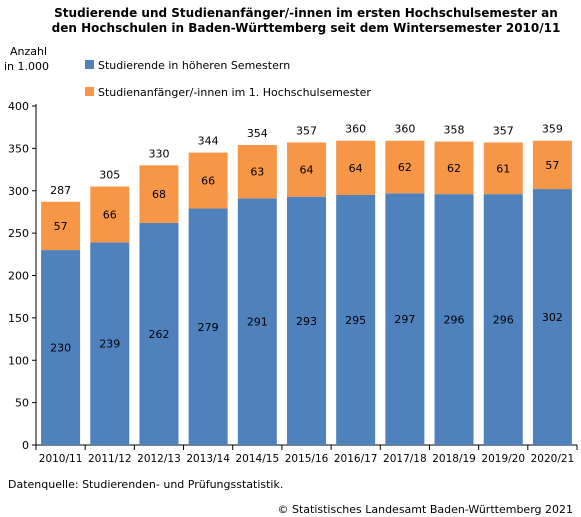 This screenshot has width=581, height=517. What do you see at coordinates (25, 445) in the screenshot?
I see `y-tick-label: 0` at bounding box center [25, 445].